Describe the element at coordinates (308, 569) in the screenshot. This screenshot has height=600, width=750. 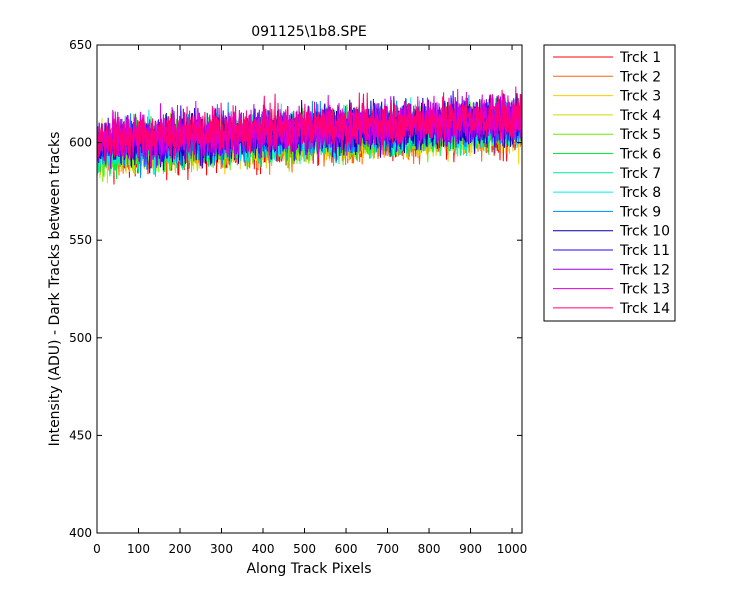
I see `x-axis-label: Along Track Pixels` at that location.